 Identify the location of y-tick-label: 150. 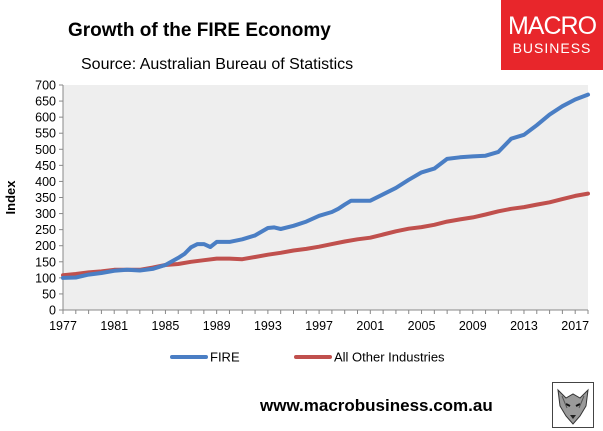
(45, 262).